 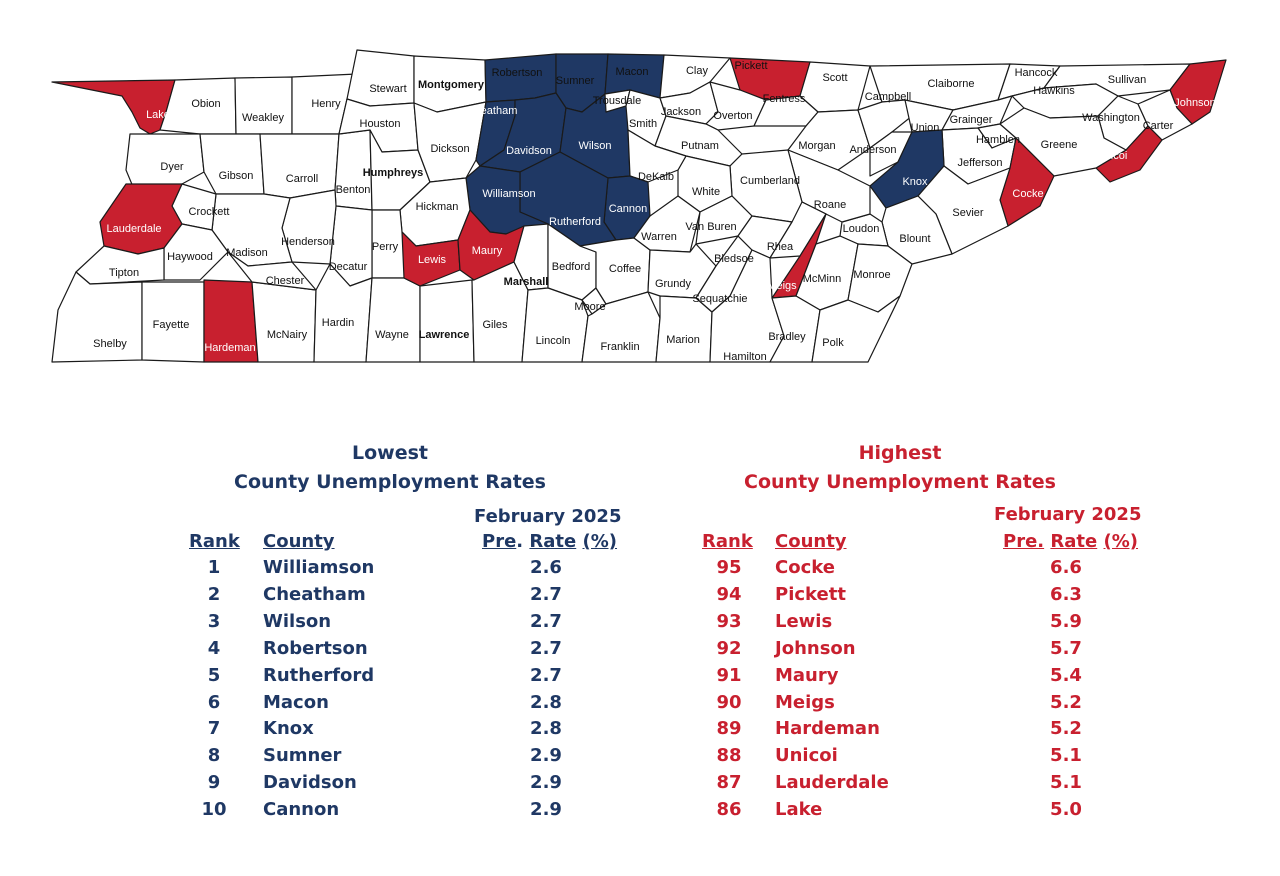 I want to click on county-label-white: White, so click(x=706, y=192).